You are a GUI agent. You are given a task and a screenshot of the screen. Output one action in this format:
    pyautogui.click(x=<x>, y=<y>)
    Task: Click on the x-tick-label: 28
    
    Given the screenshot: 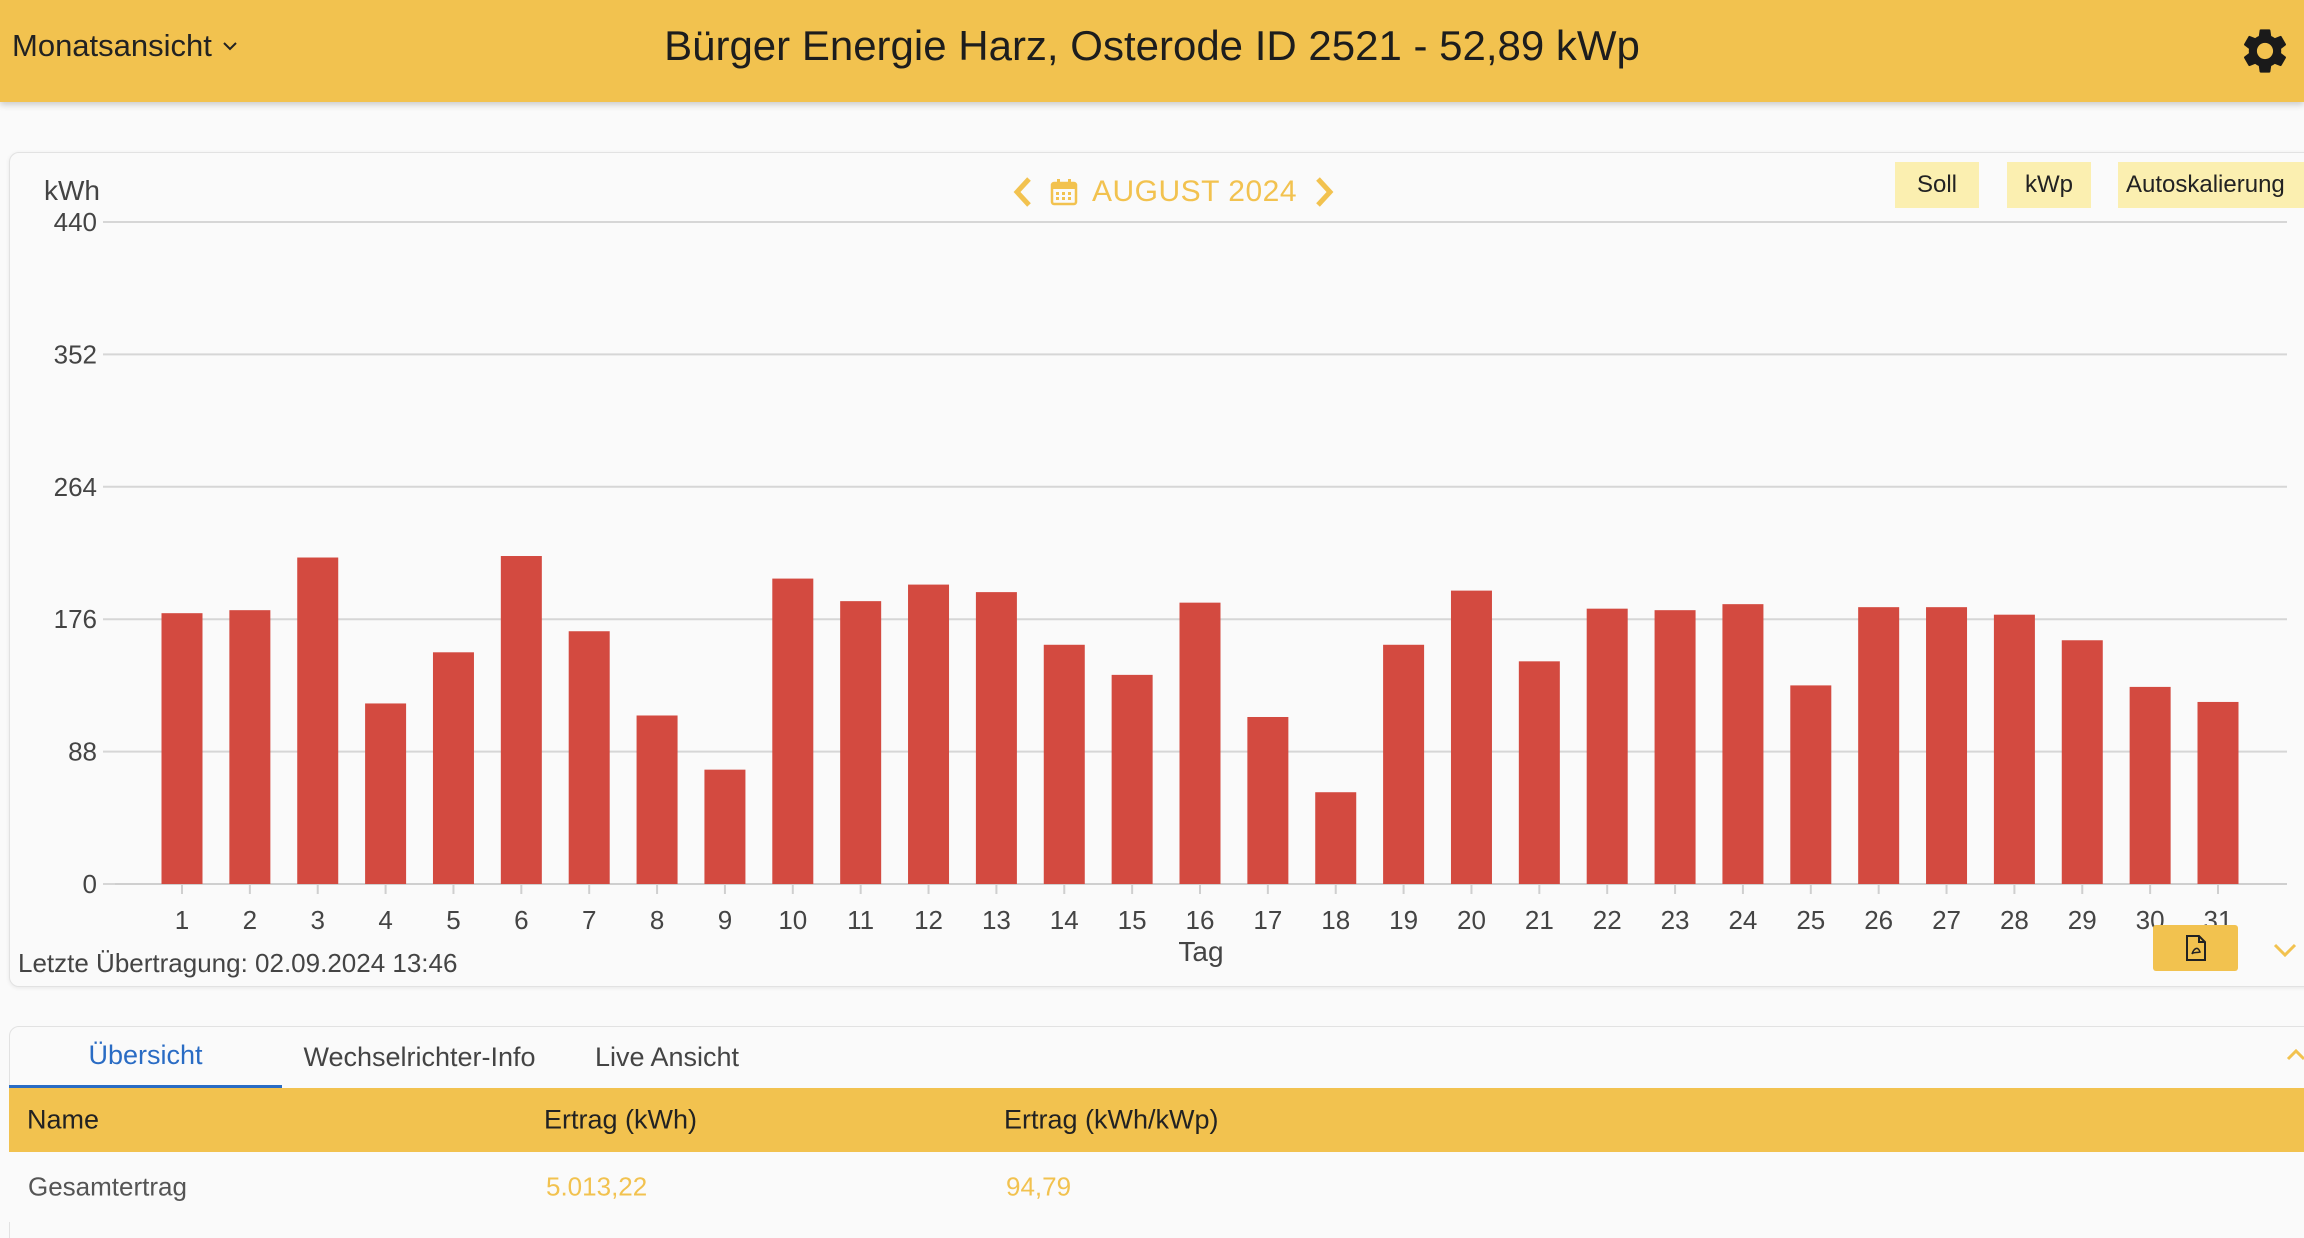 What is the action you would take?
    pyautogui.click(x=2014, y=920)
    